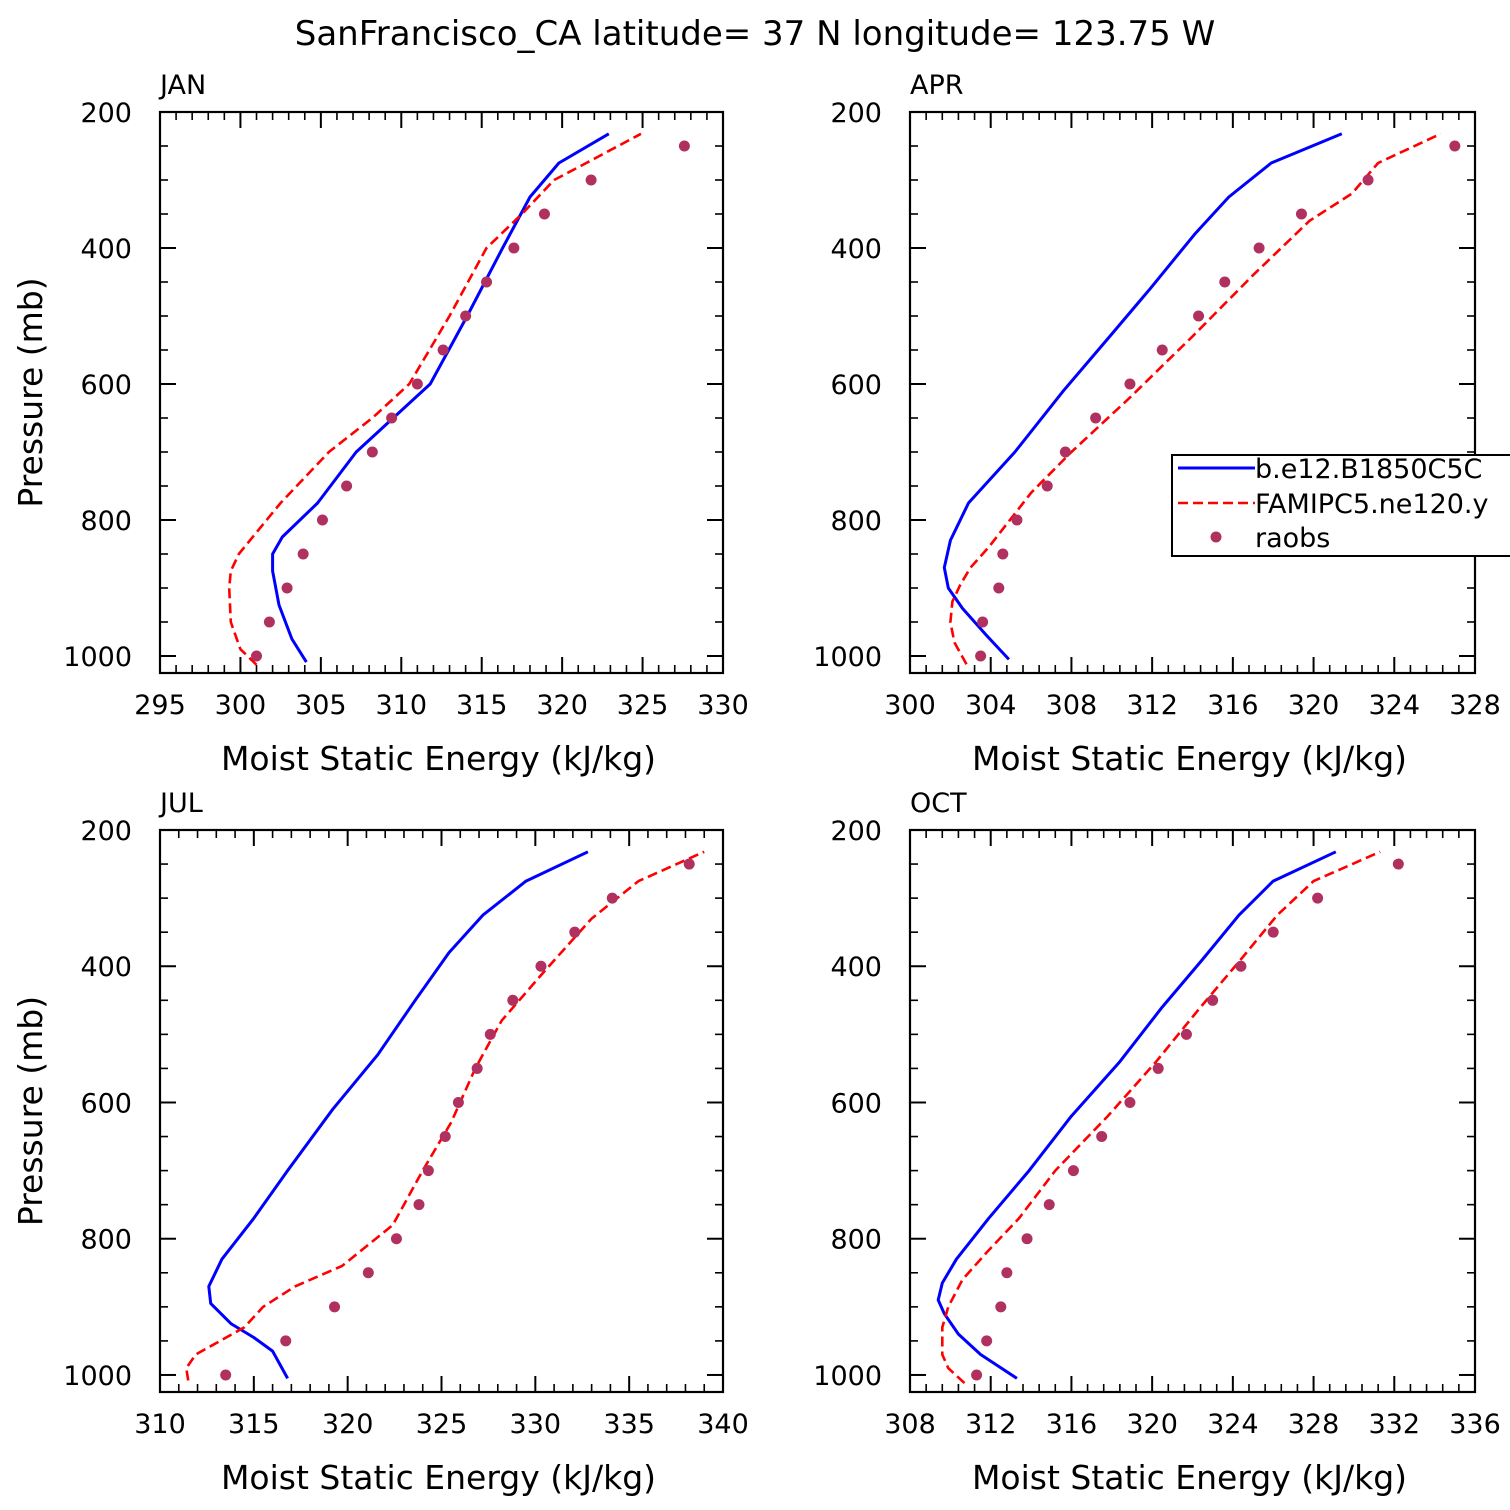 The image size is (1510, 1510). I want to click on panel-label: JAN, so click(182, 85).